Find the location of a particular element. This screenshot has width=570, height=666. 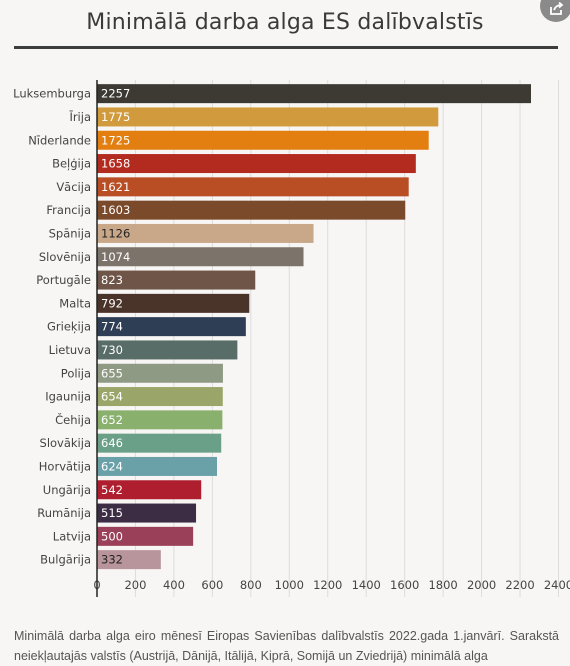

title-divider is located at coordinates (286, 47).